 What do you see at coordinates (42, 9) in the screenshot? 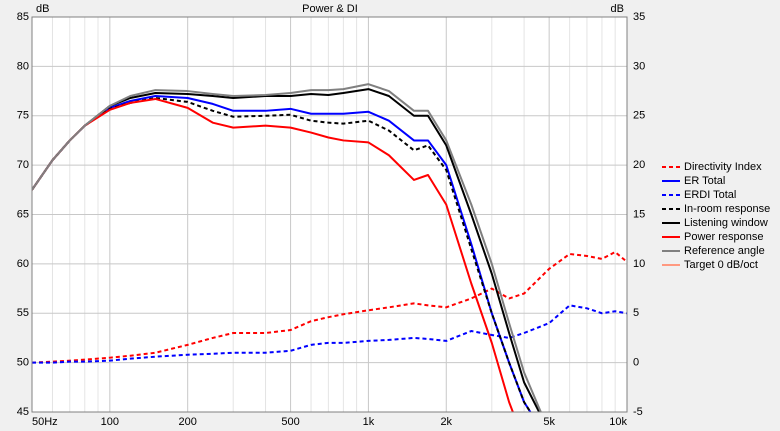
I see `y-axis-label: dB` at bounding box center [42, 9].